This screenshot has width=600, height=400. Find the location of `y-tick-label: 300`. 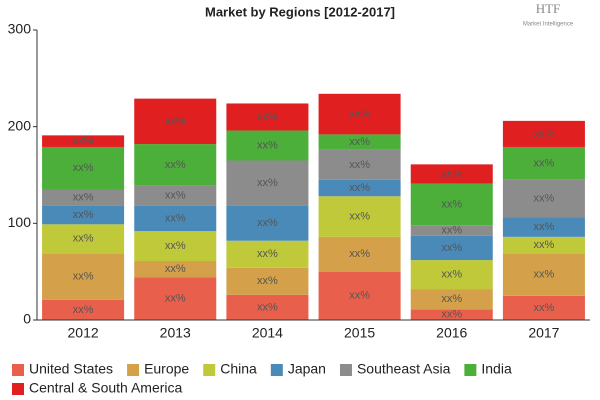

y-tick-label: 300 is located at coordinates (20, 29).